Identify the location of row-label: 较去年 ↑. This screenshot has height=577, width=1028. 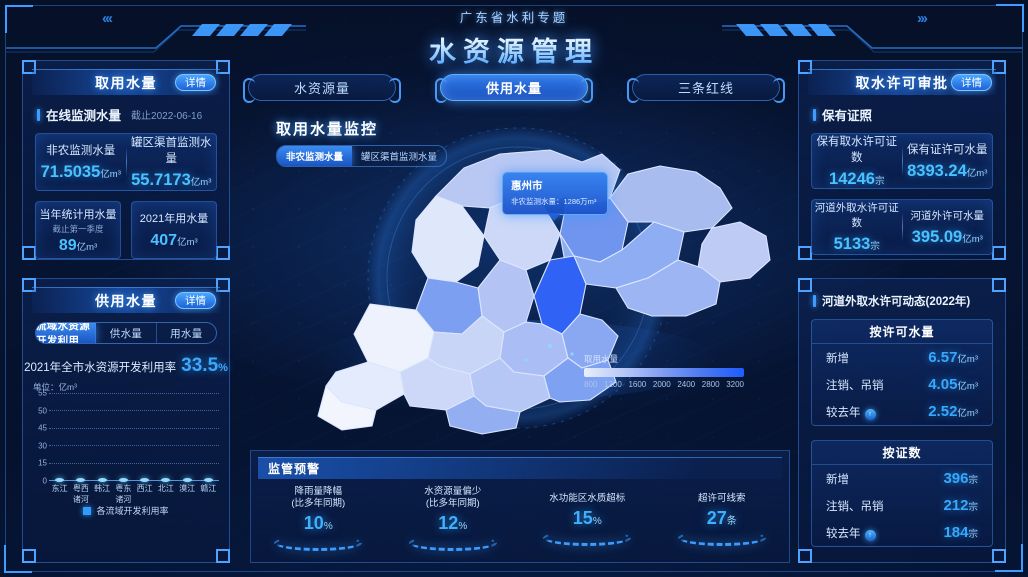
(851, 533).